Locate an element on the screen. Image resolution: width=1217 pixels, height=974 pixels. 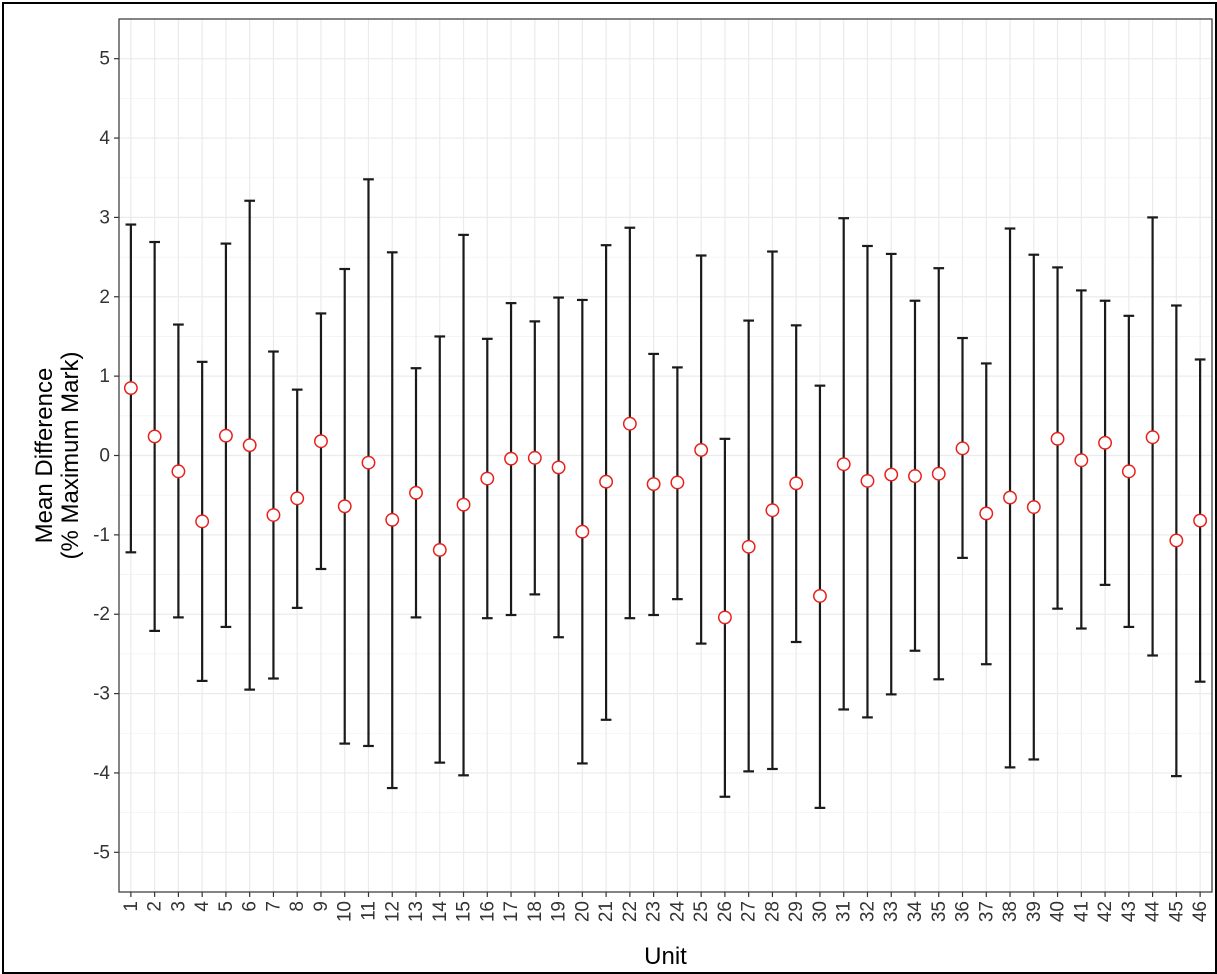
x-tick-label: 30 is located at coordinates (820, 911).